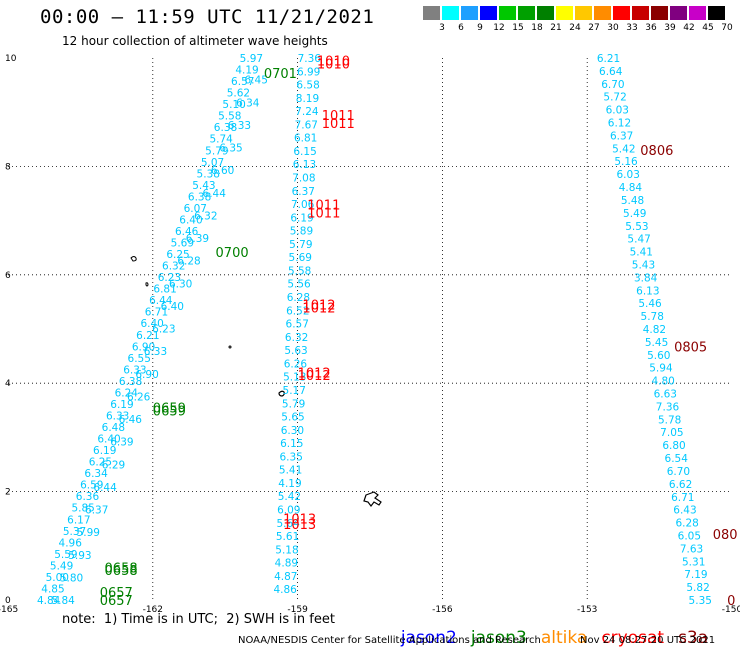 The image size is (740, 650). Describe the element at coordinates (461, 28) in the screenshot. I see `color-scale-label: 6` at that location.